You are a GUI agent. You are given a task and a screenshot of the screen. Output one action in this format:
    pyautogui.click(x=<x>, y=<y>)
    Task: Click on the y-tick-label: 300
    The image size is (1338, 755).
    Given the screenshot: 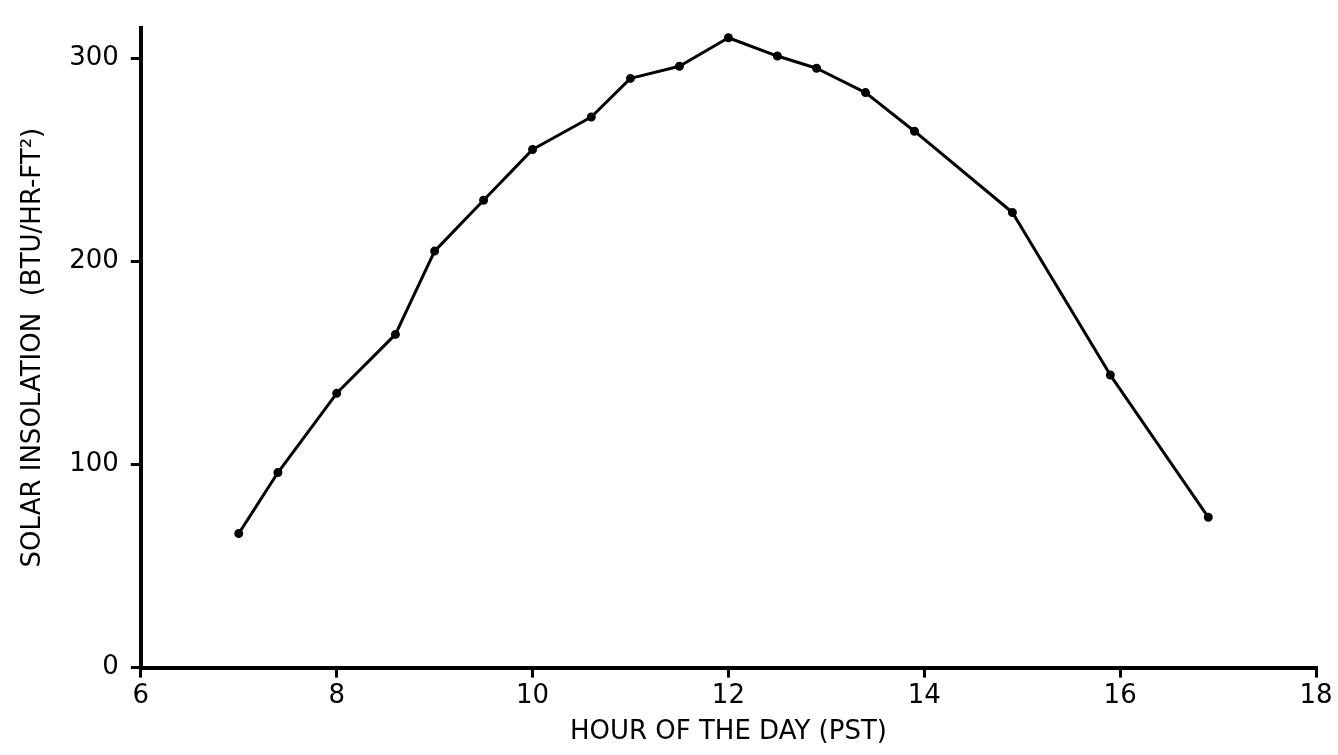 What is the action you would take?
    pyautogui.click(x=94, y=55)
    